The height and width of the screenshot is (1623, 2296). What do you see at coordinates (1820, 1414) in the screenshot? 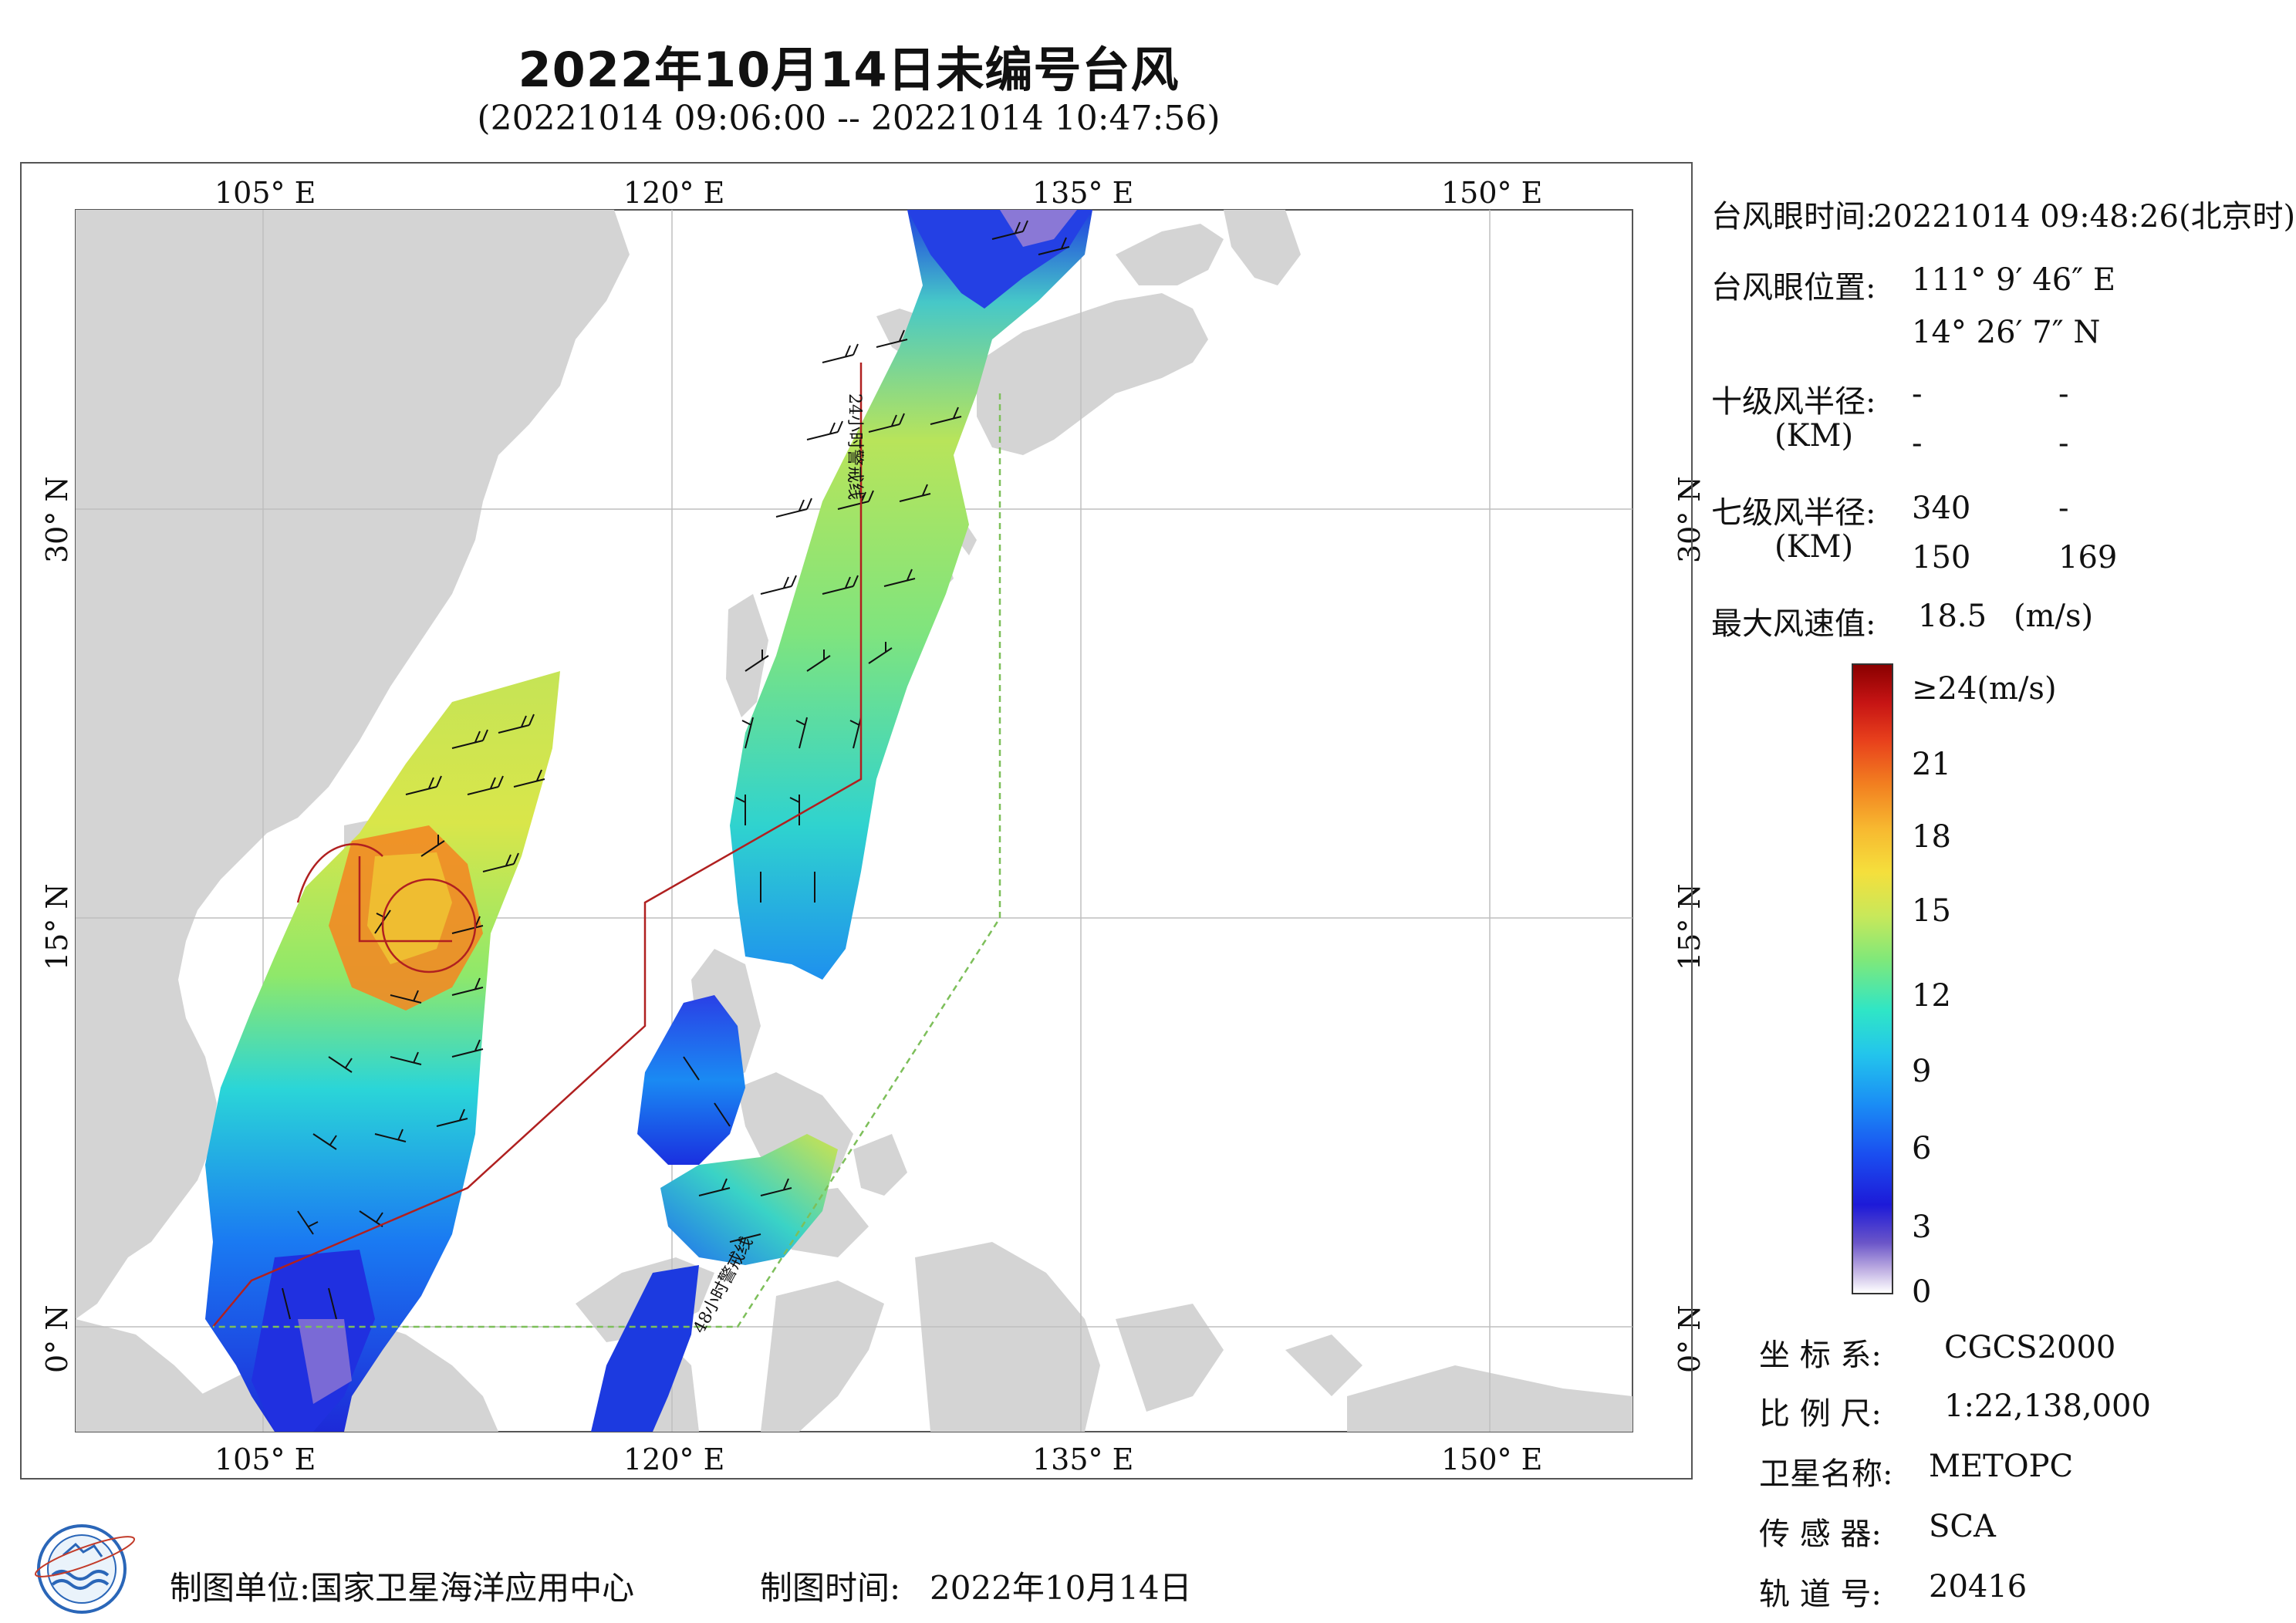
I see `scale-label: 比 例 尺:` at bounding box center [1820, 1414].